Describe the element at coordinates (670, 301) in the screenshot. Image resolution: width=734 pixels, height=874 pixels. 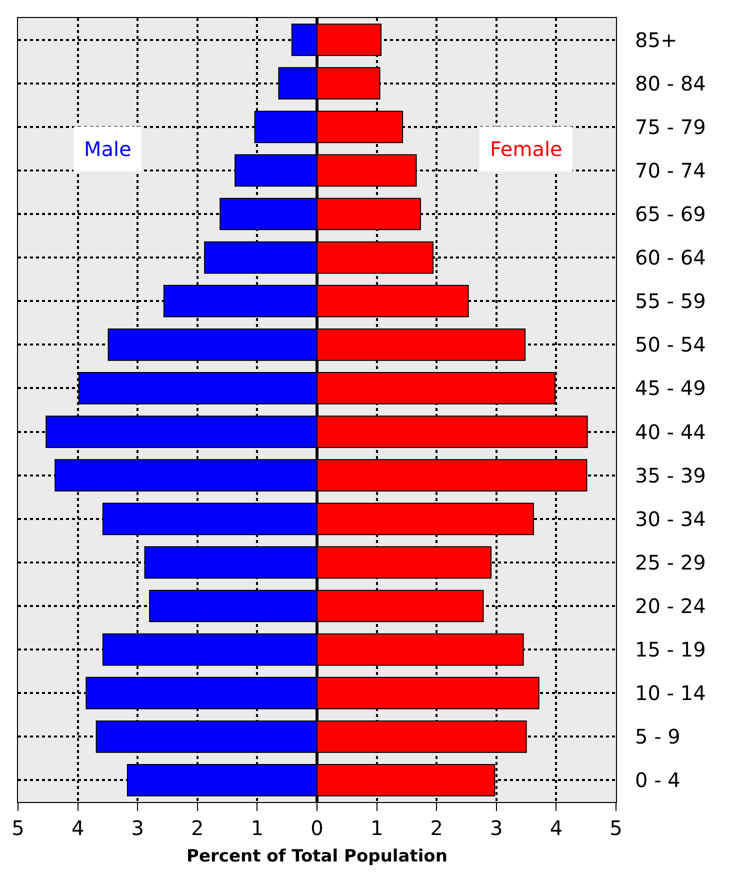
I see `y-tick-label: 55 - 59` at that location.